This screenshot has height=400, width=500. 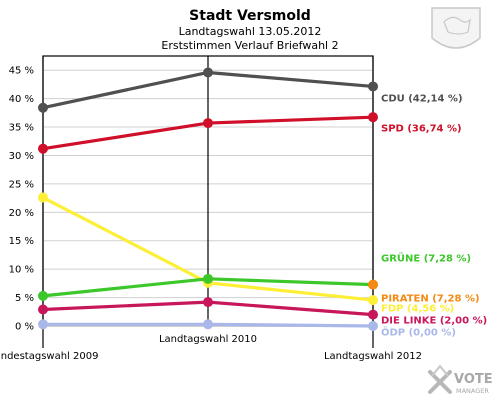 What do you see at coordinates (24, 327) in the screenshot?
I see `y-tick-label: 0 %` at bounding box center [24, 327].